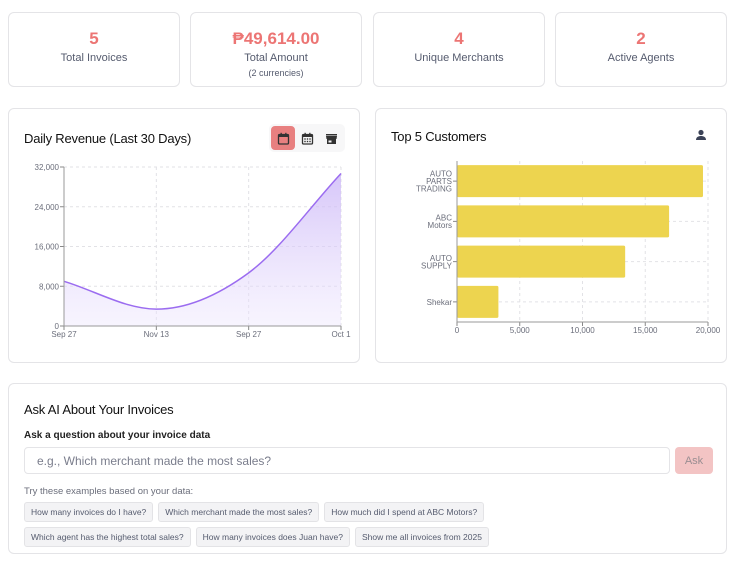 This screenshot has width=738, height=573. I want to click on y-tick-label: 0, so click(57, 326).